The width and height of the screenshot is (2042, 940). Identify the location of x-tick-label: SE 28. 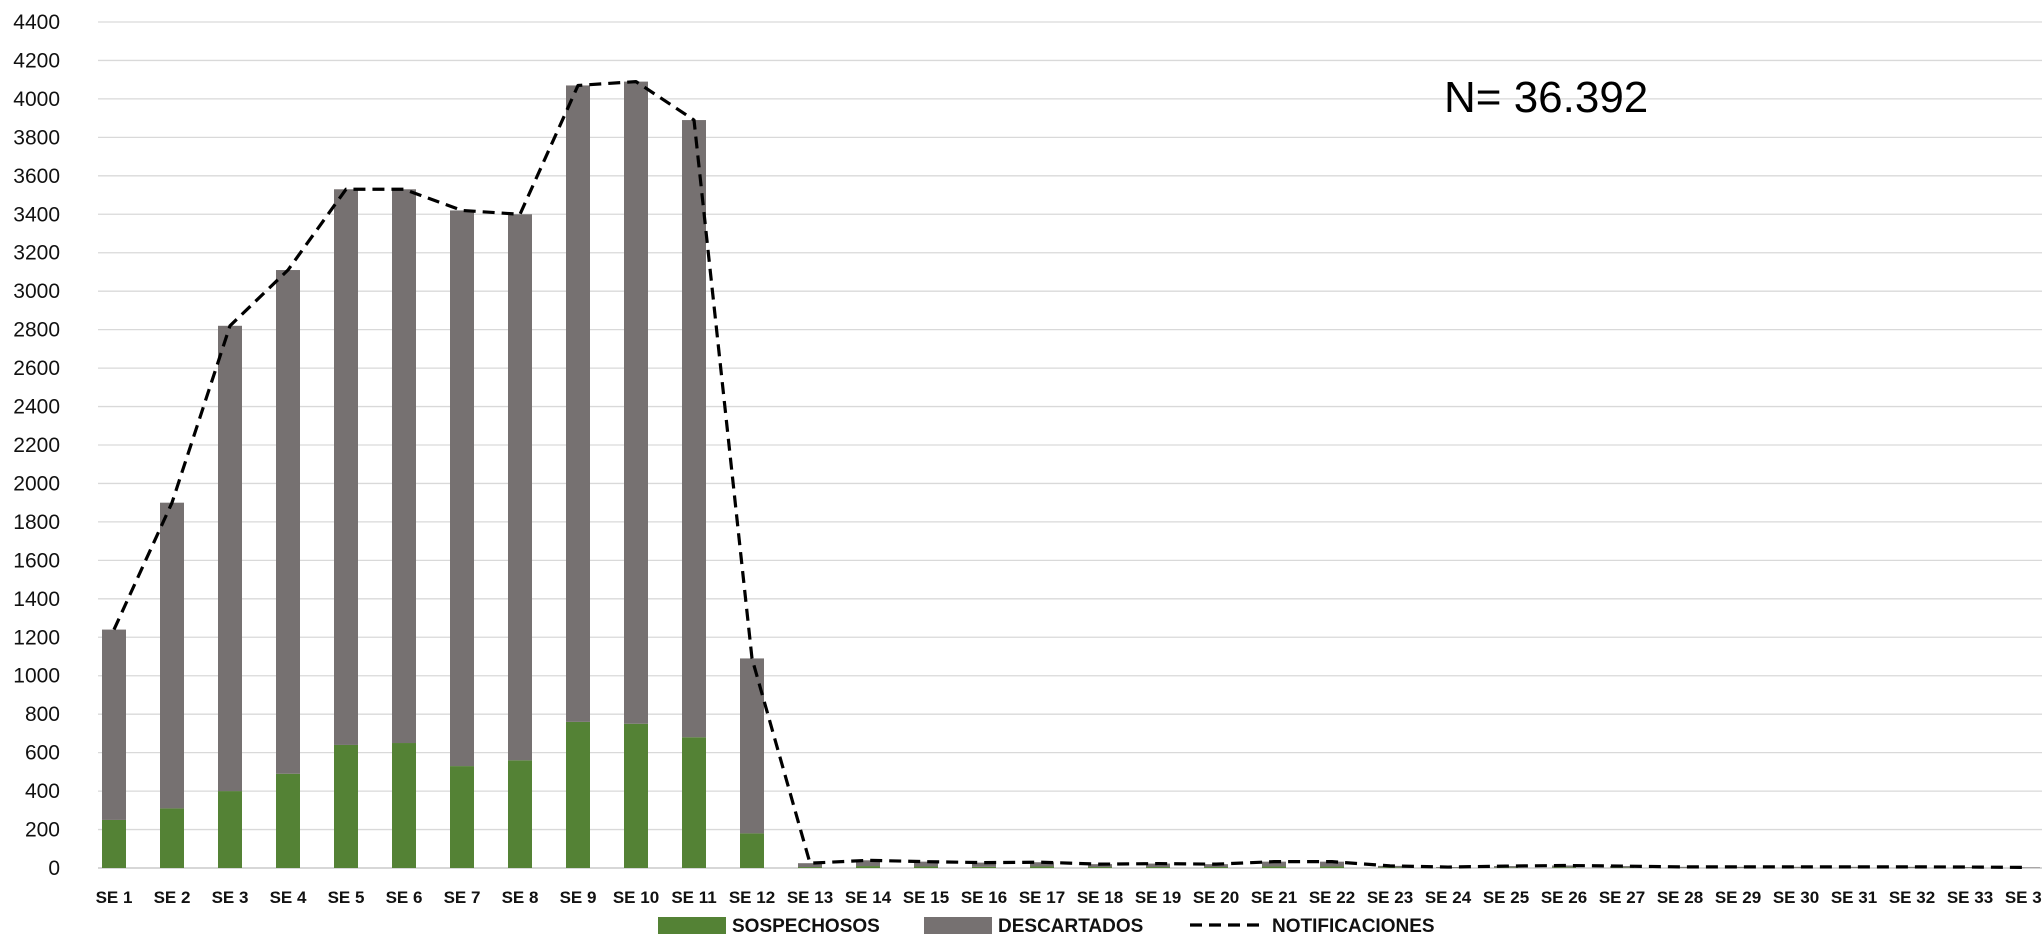
(1680, 897).